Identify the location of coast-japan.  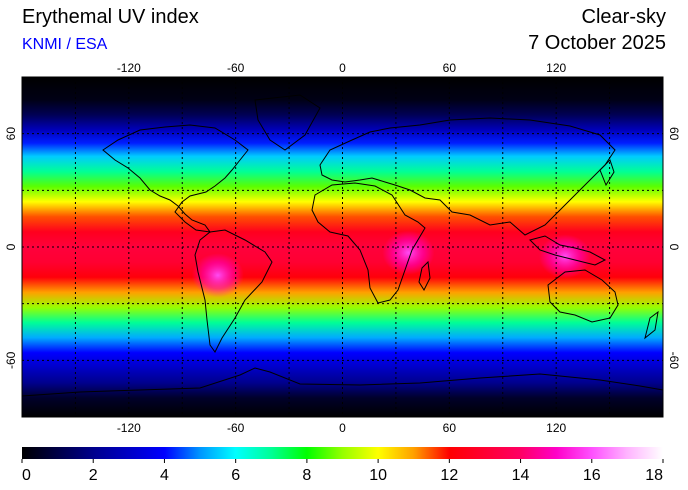
(607, 173).